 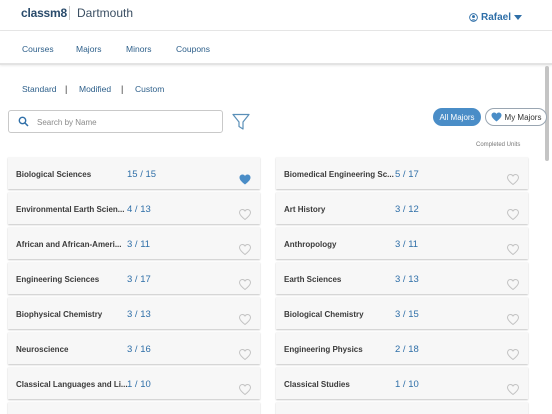 What do you see at coordinates (89, 49) in the screenshot?
I see `nav-majors: Majors` at bounding box center [89, 49].